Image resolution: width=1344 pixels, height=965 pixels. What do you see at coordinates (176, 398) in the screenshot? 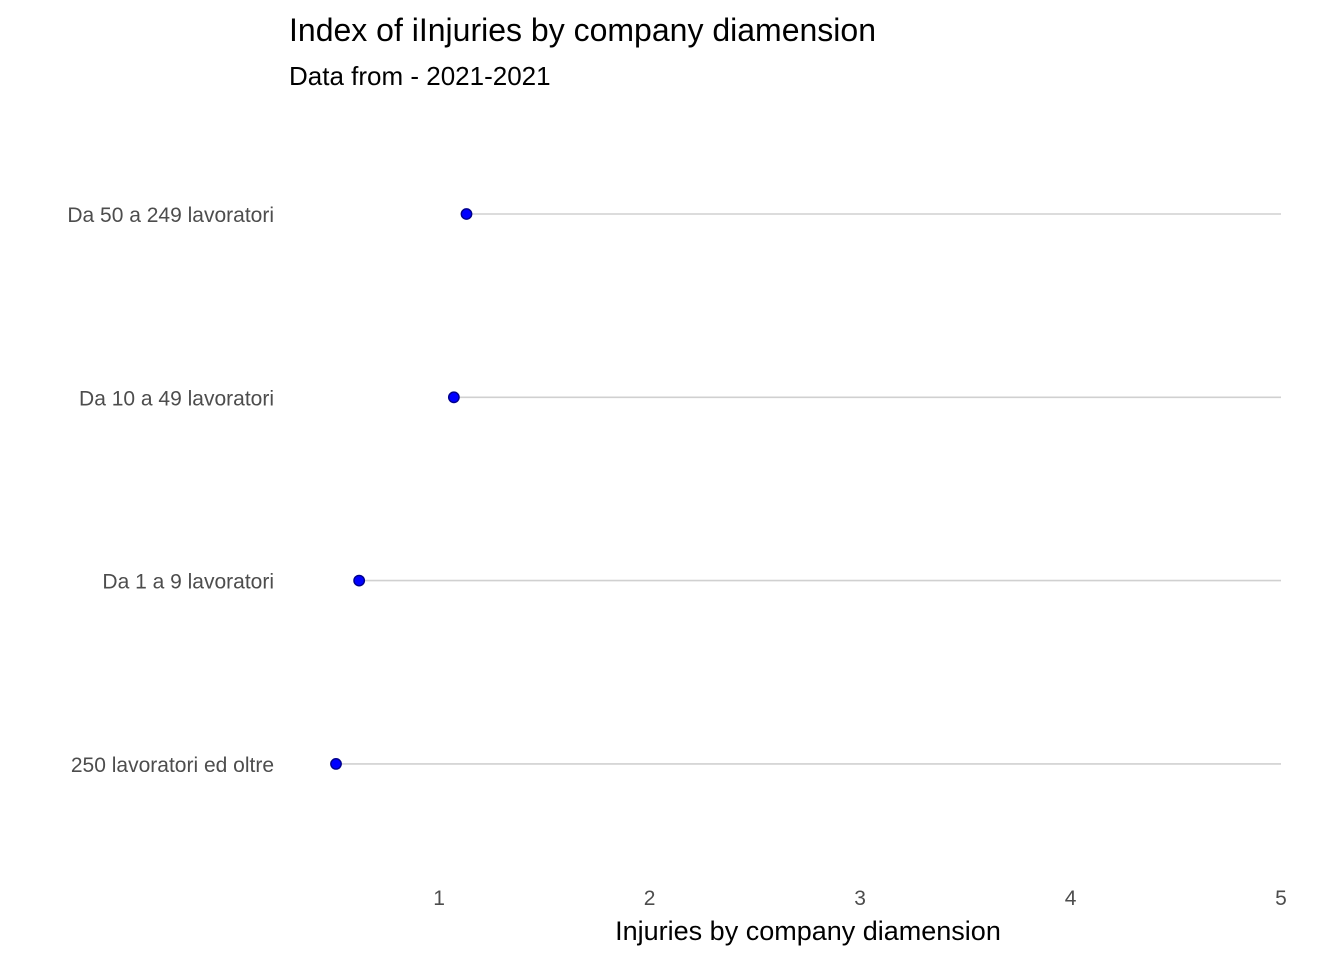
I see `category-label: Da 10 a 49 lavoratori` at bounding box center [176, 398].